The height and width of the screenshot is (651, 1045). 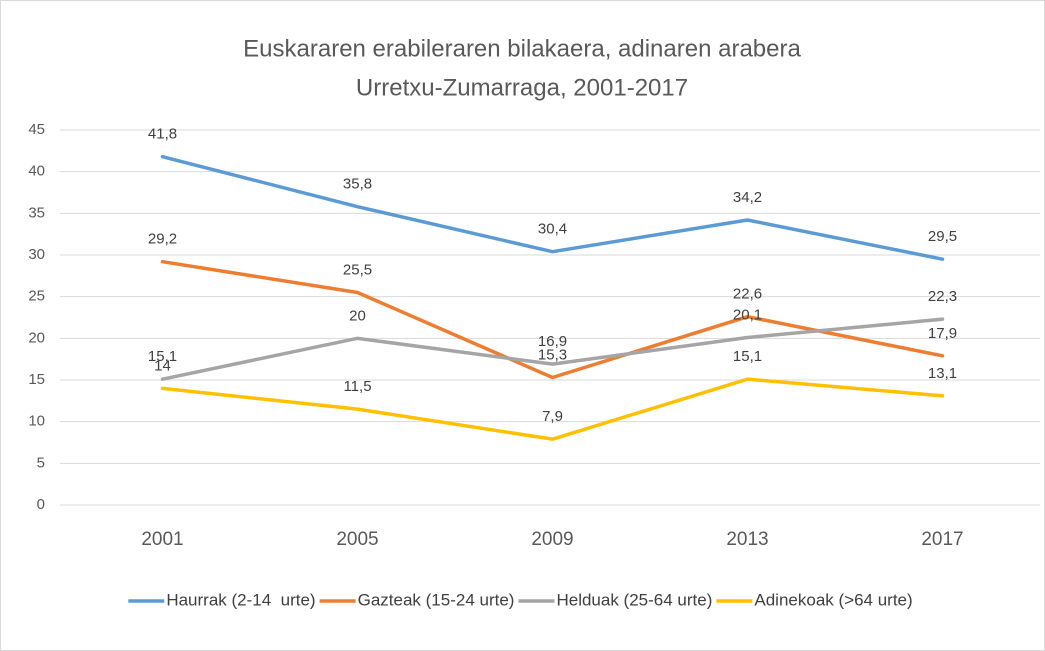 I want to click on data-label: 22,3, so click(x=942, y=296).